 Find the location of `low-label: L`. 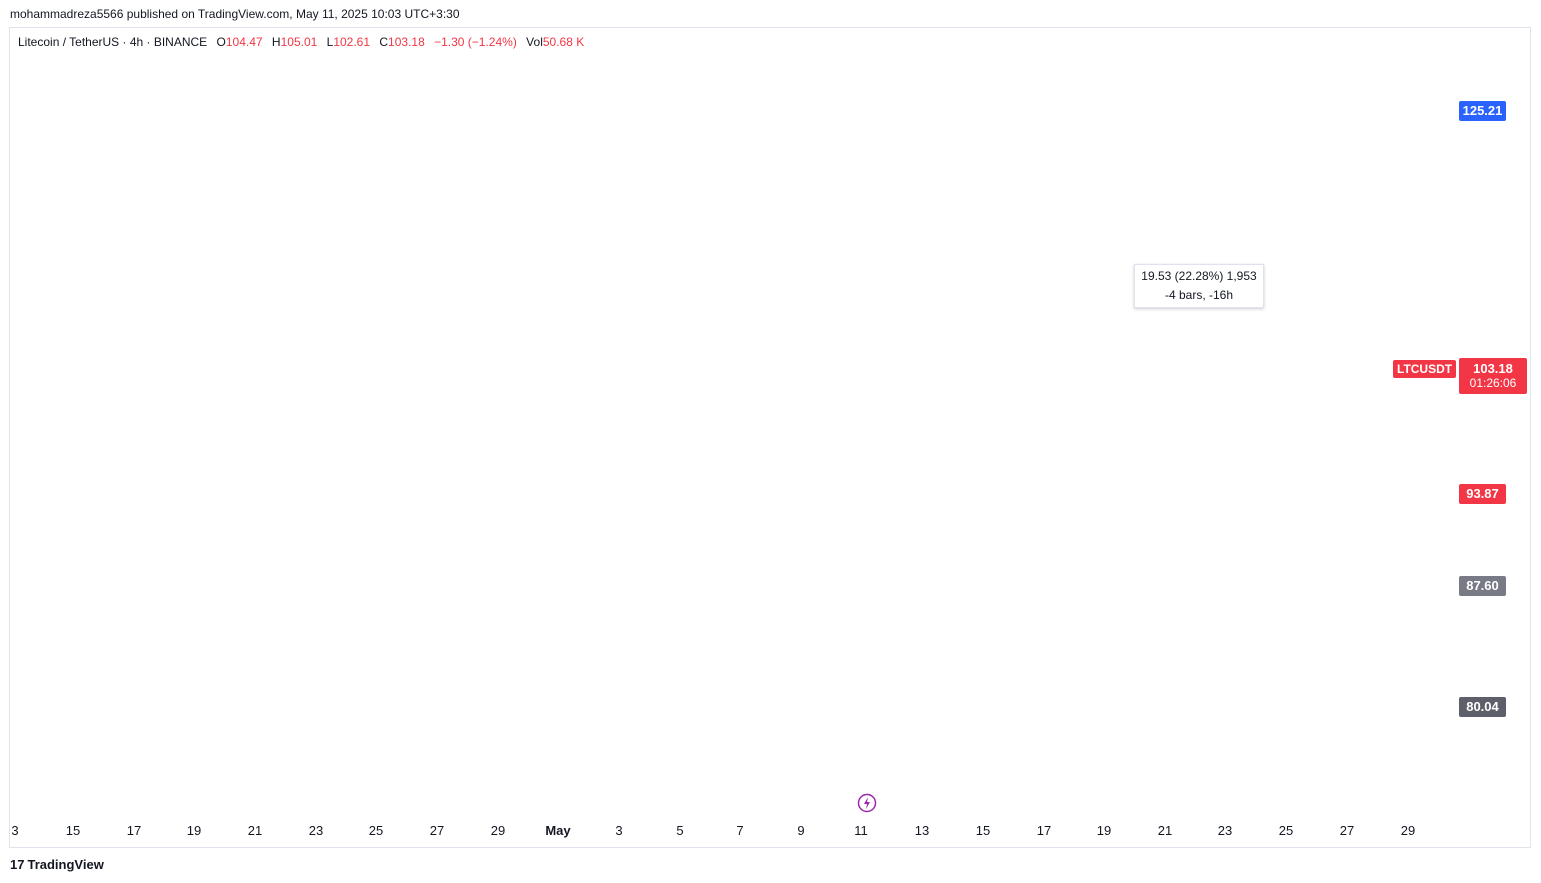

low-label: L is located at coordinates (330, 42).